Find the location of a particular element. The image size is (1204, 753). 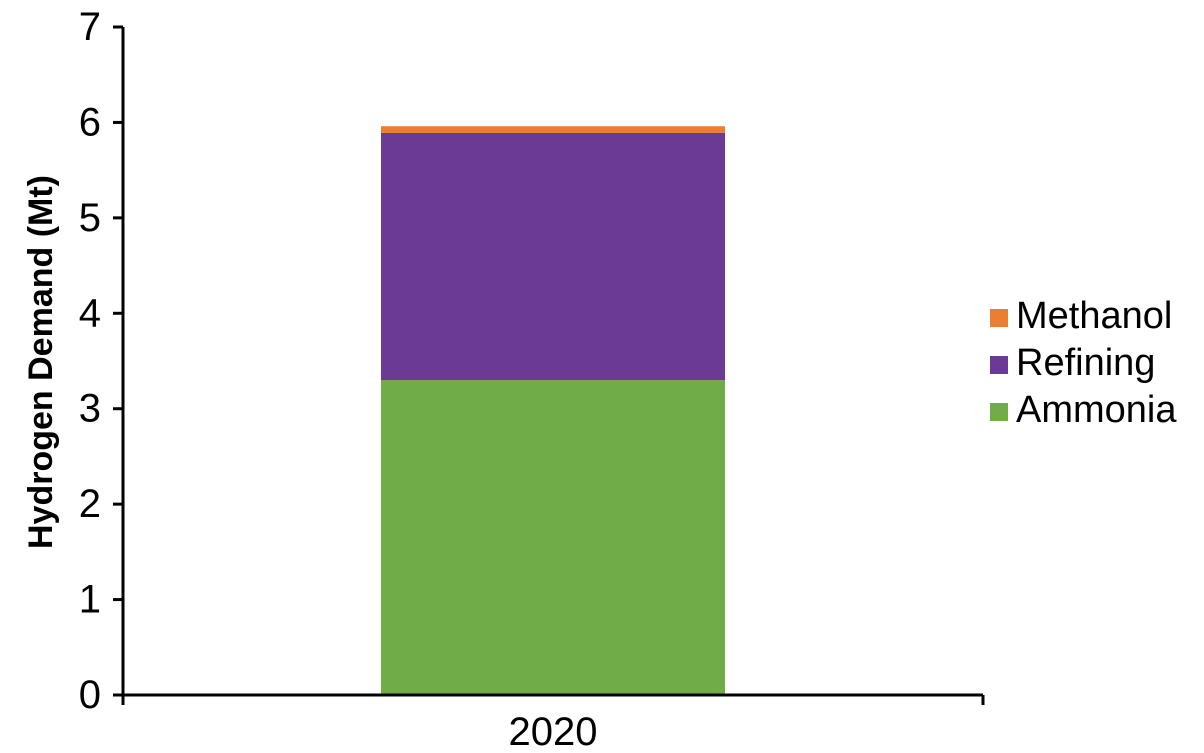

legend-label-refining: Refining is located at coordinates (1085, 363).